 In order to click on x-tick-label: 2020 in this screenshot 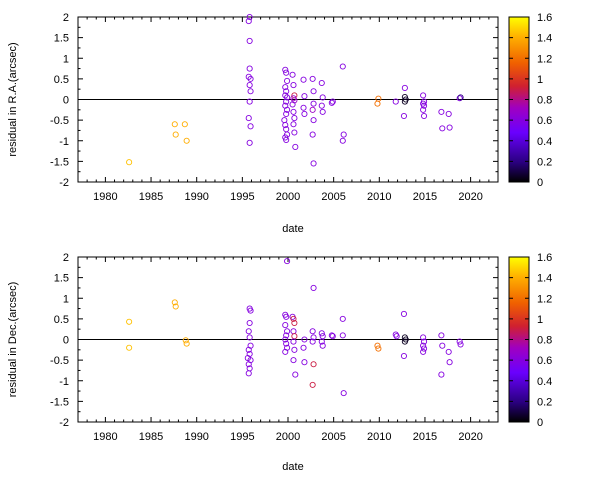, I will do `click(470, 437)`.